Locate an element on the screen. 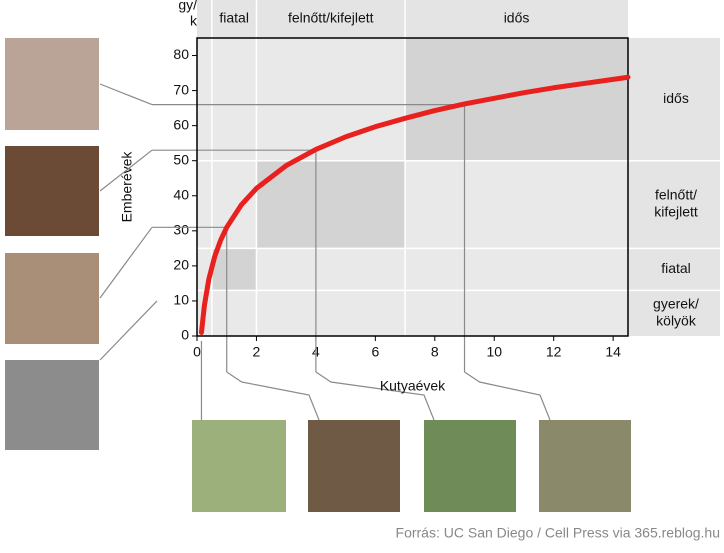 Image resolution: width=724 pixels, height=553 pixels. side-band-label: kifejlett is located at coordinates (676, 212).